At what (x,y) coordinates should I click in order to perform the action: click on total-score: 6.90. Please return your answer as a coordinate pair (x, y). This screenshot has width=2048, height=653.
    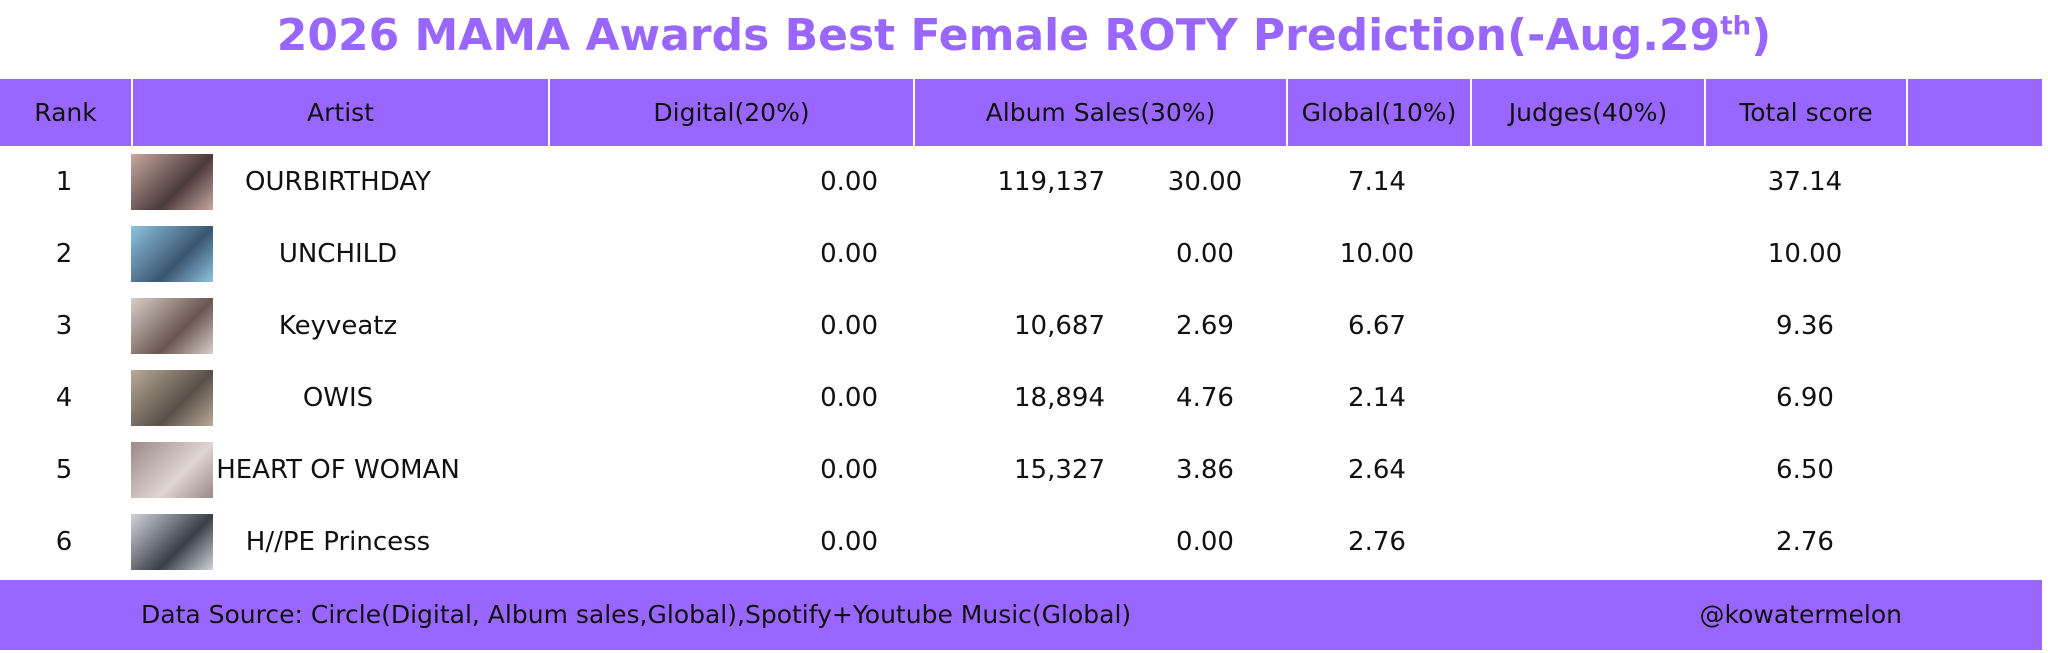
    Looking at the image, I should click on (1805, 398).